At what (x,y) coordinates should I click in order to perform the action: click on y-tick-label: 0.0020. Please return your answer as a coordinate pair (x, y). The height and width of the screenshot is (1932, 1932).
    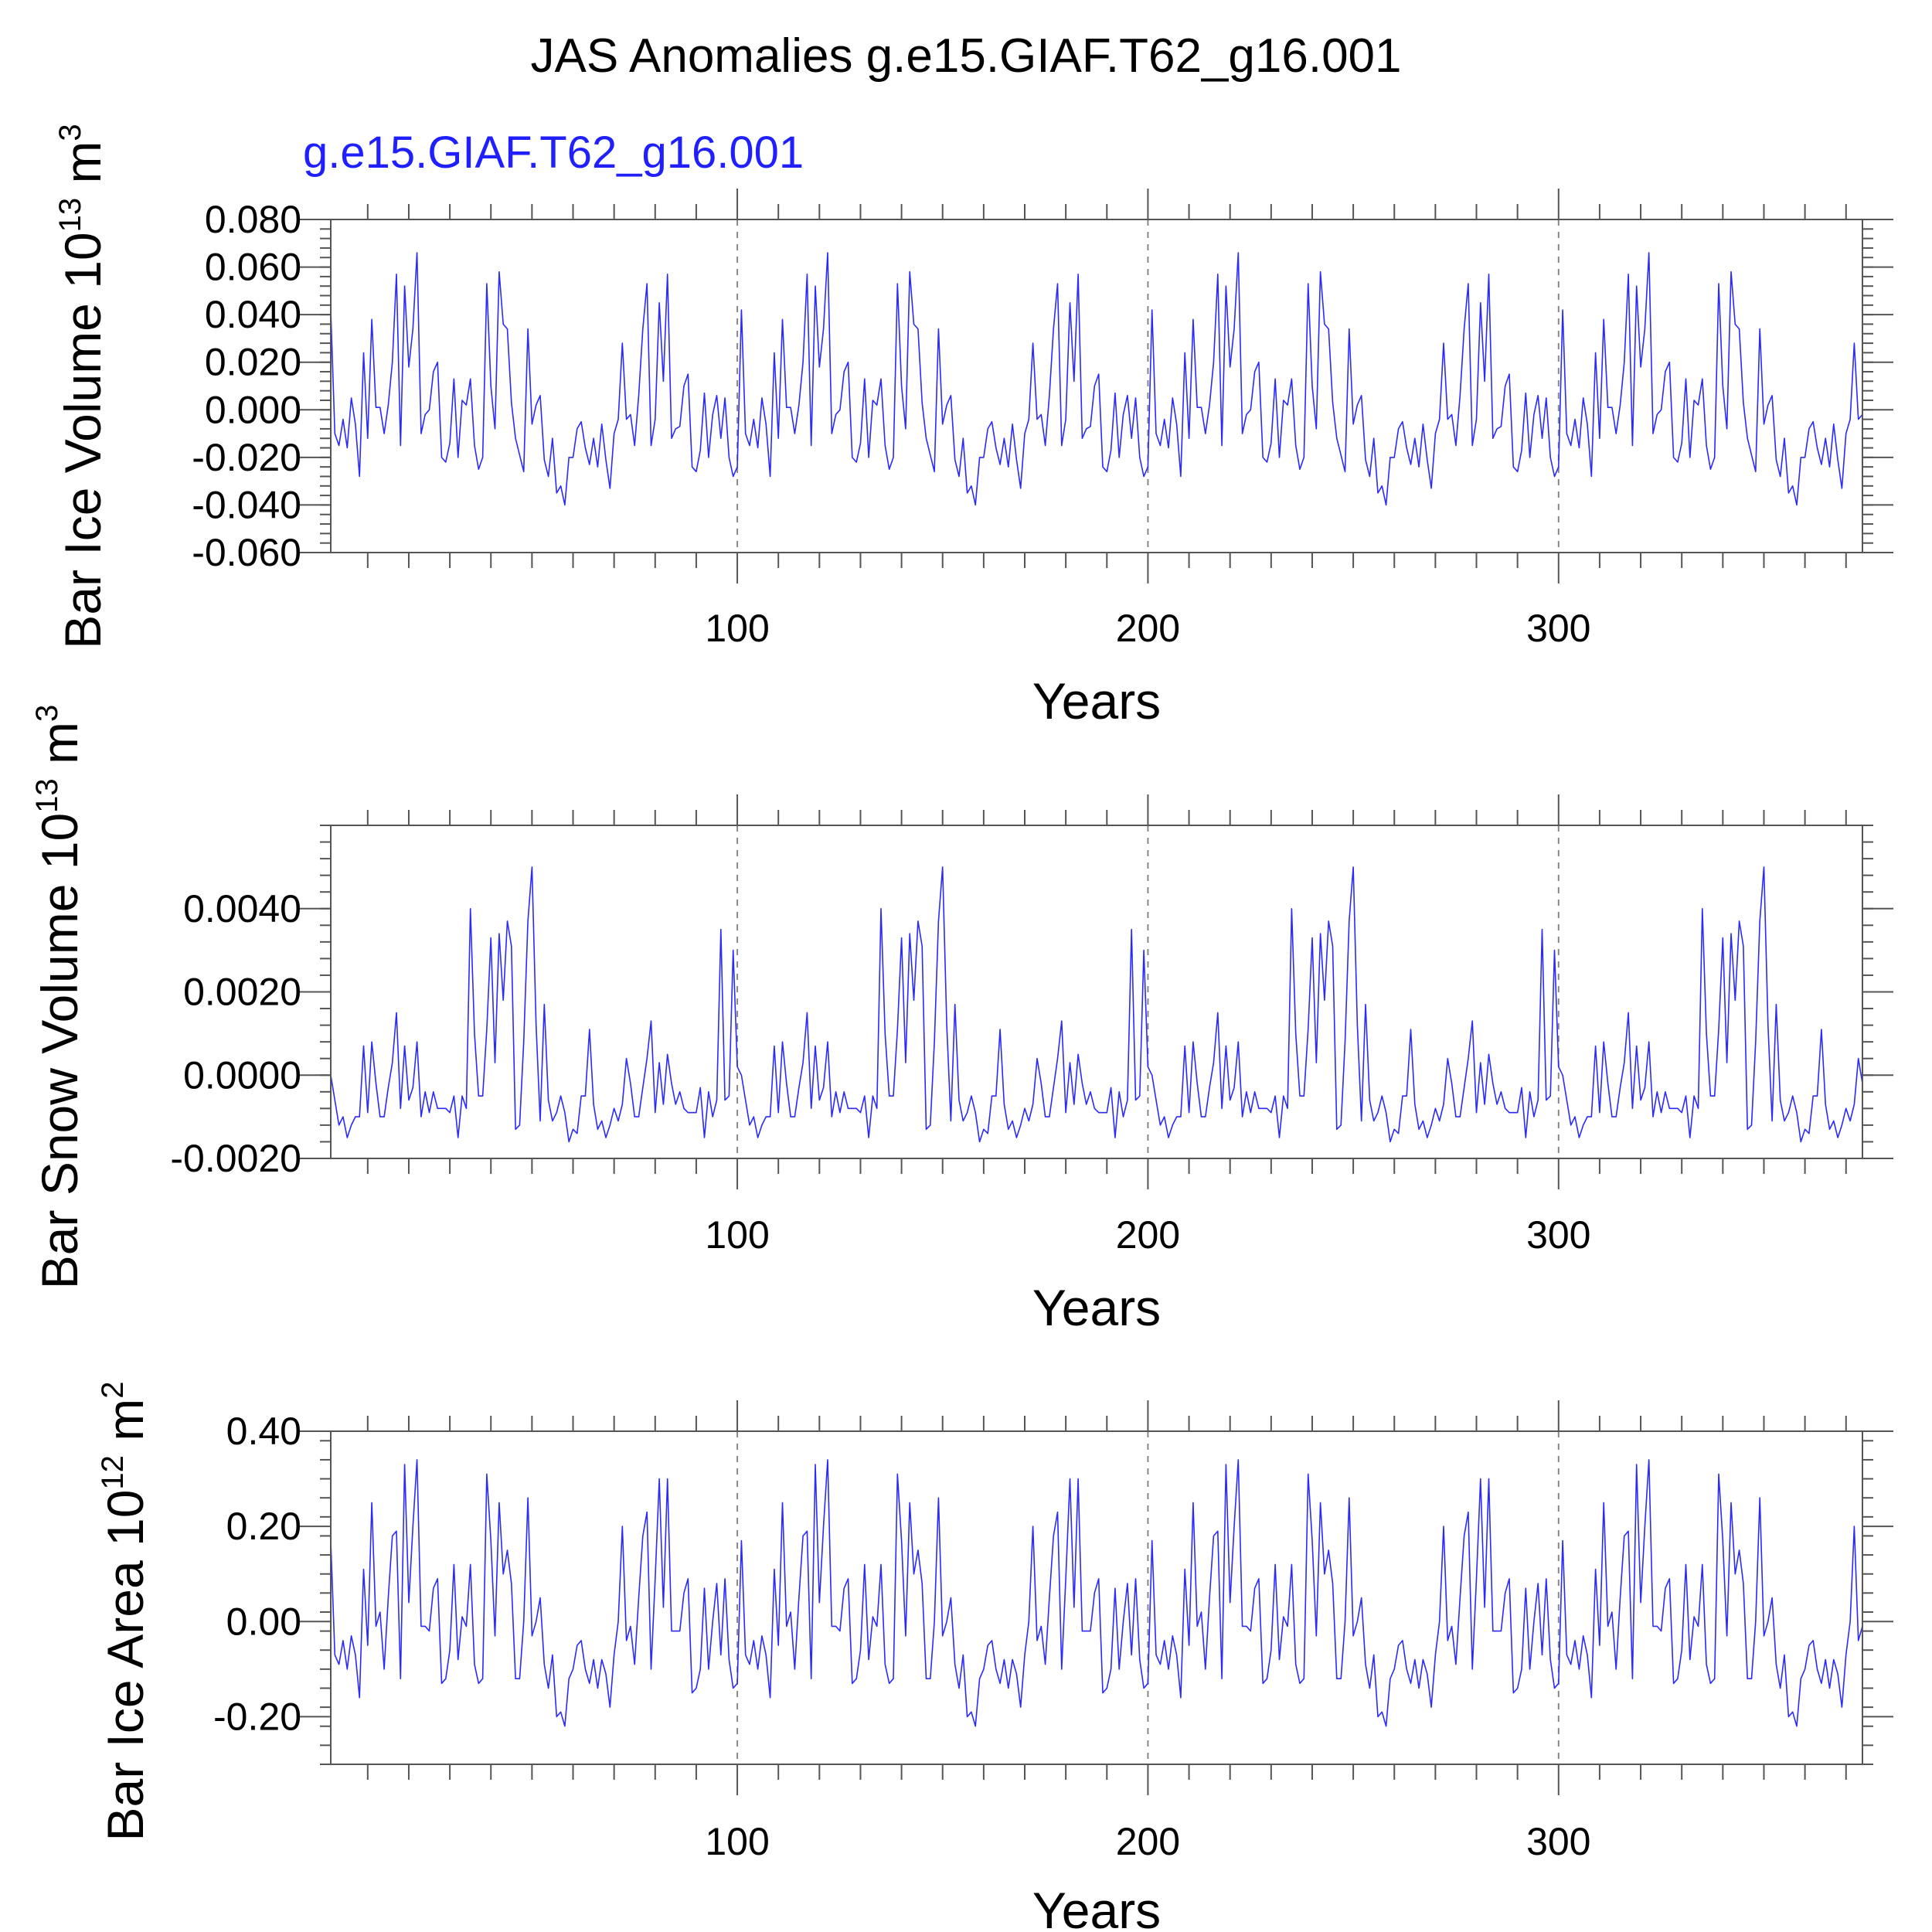
    Looking at the image, I should click on (242, 992).